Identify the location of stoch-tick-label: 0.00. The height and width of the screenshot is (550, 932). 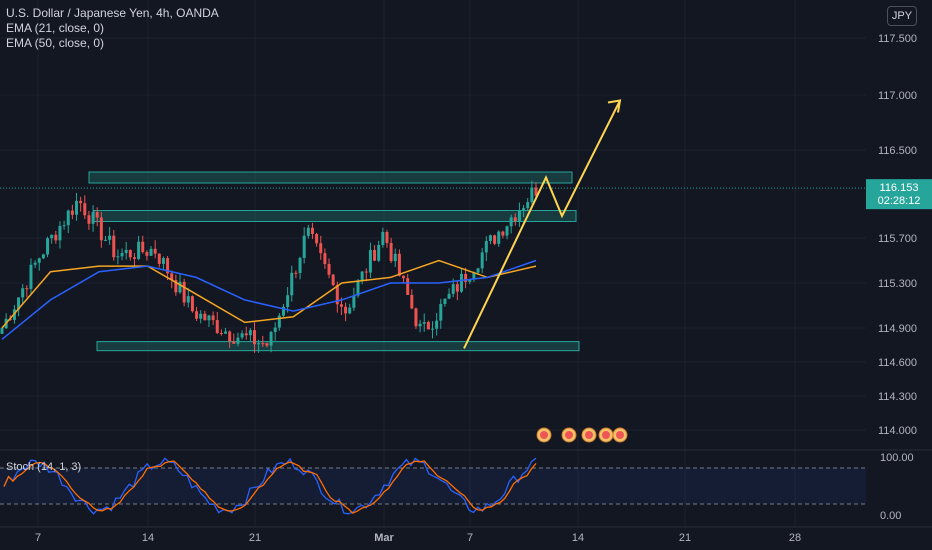
(890, 516).